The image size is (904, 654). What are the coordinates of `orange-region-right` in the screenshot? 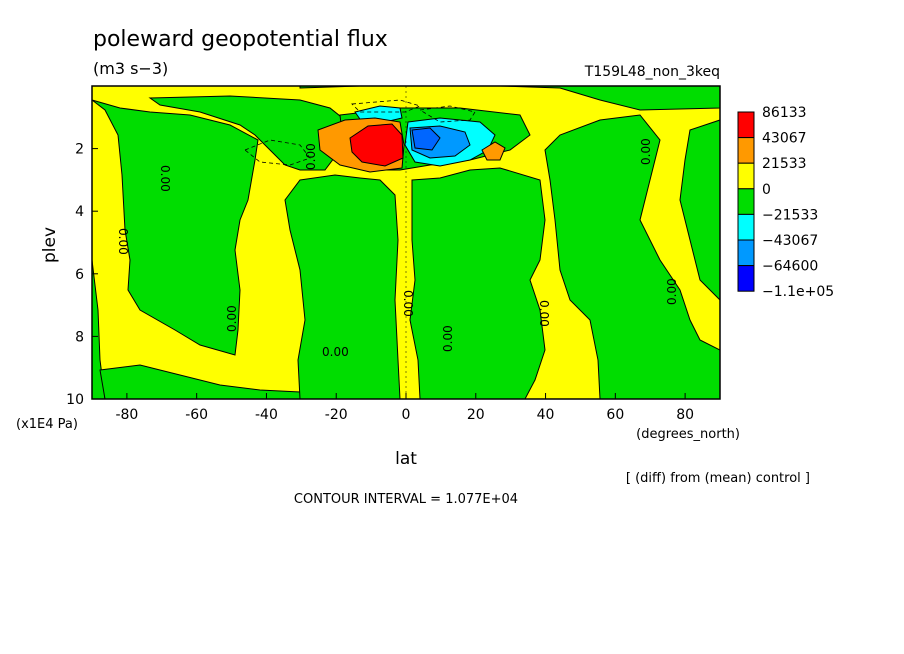 It's located at (493, 151).